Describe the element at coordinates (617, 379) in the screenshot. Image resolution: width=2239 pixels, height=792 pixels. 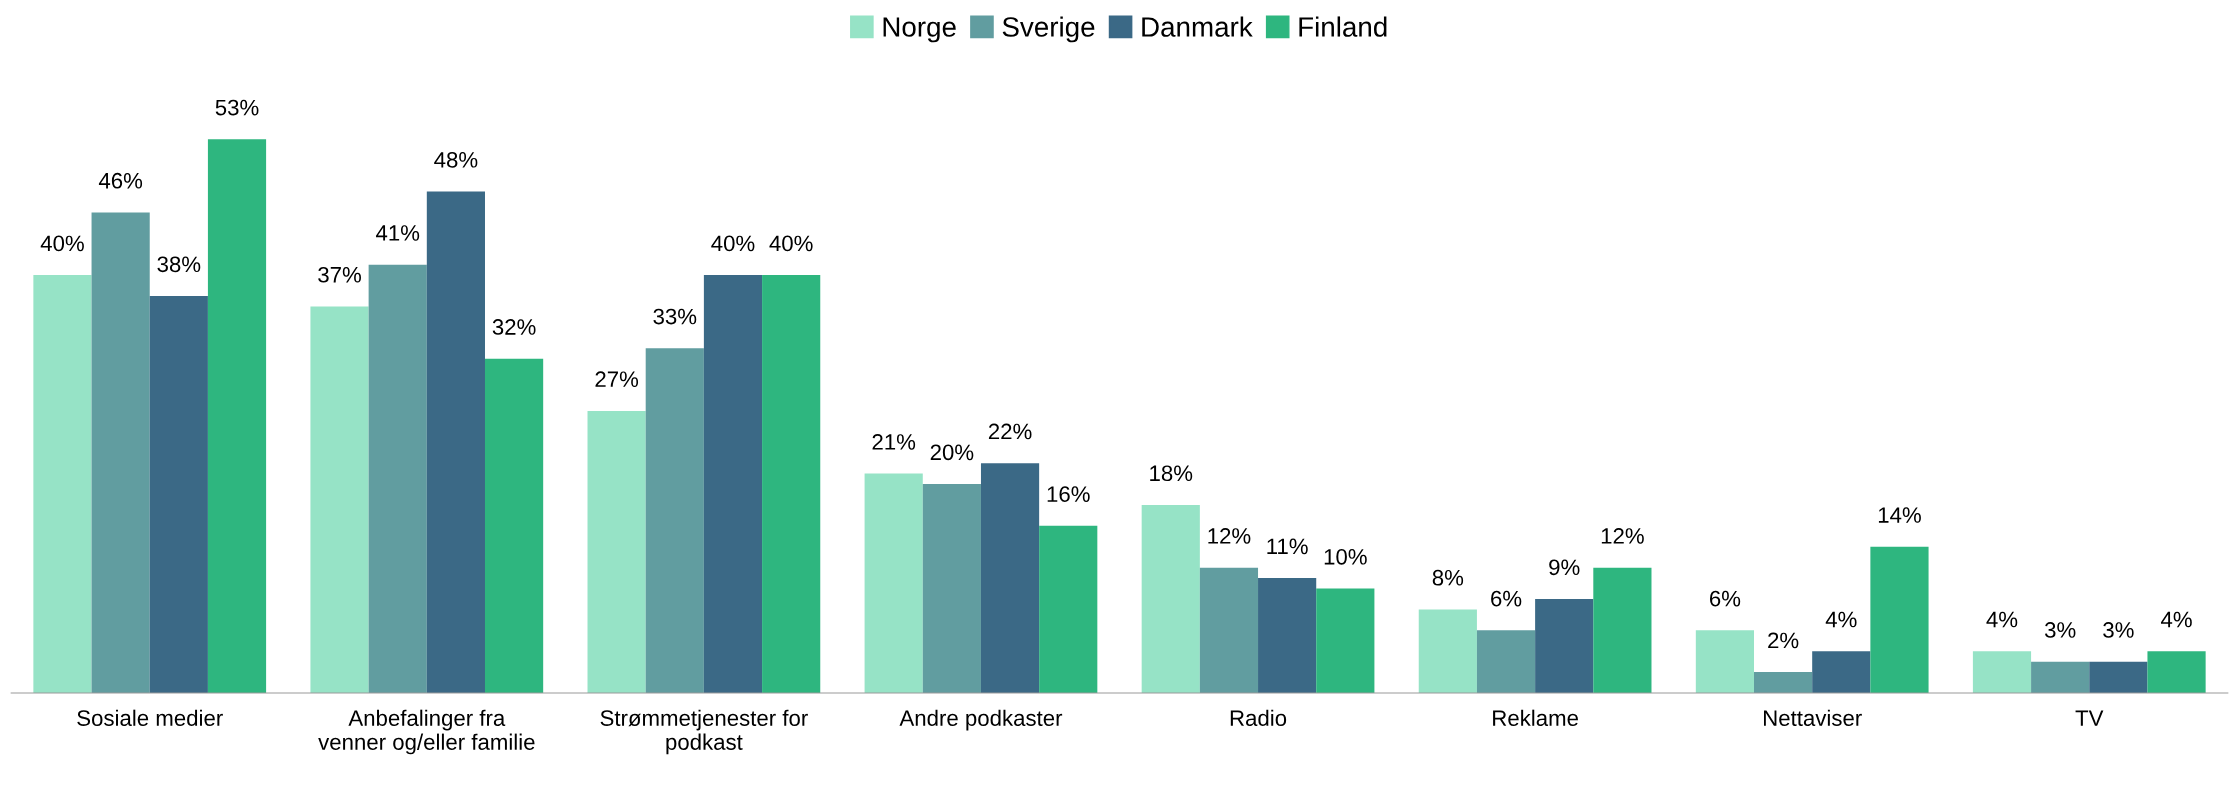
I see `data-label: 27%` at that location.